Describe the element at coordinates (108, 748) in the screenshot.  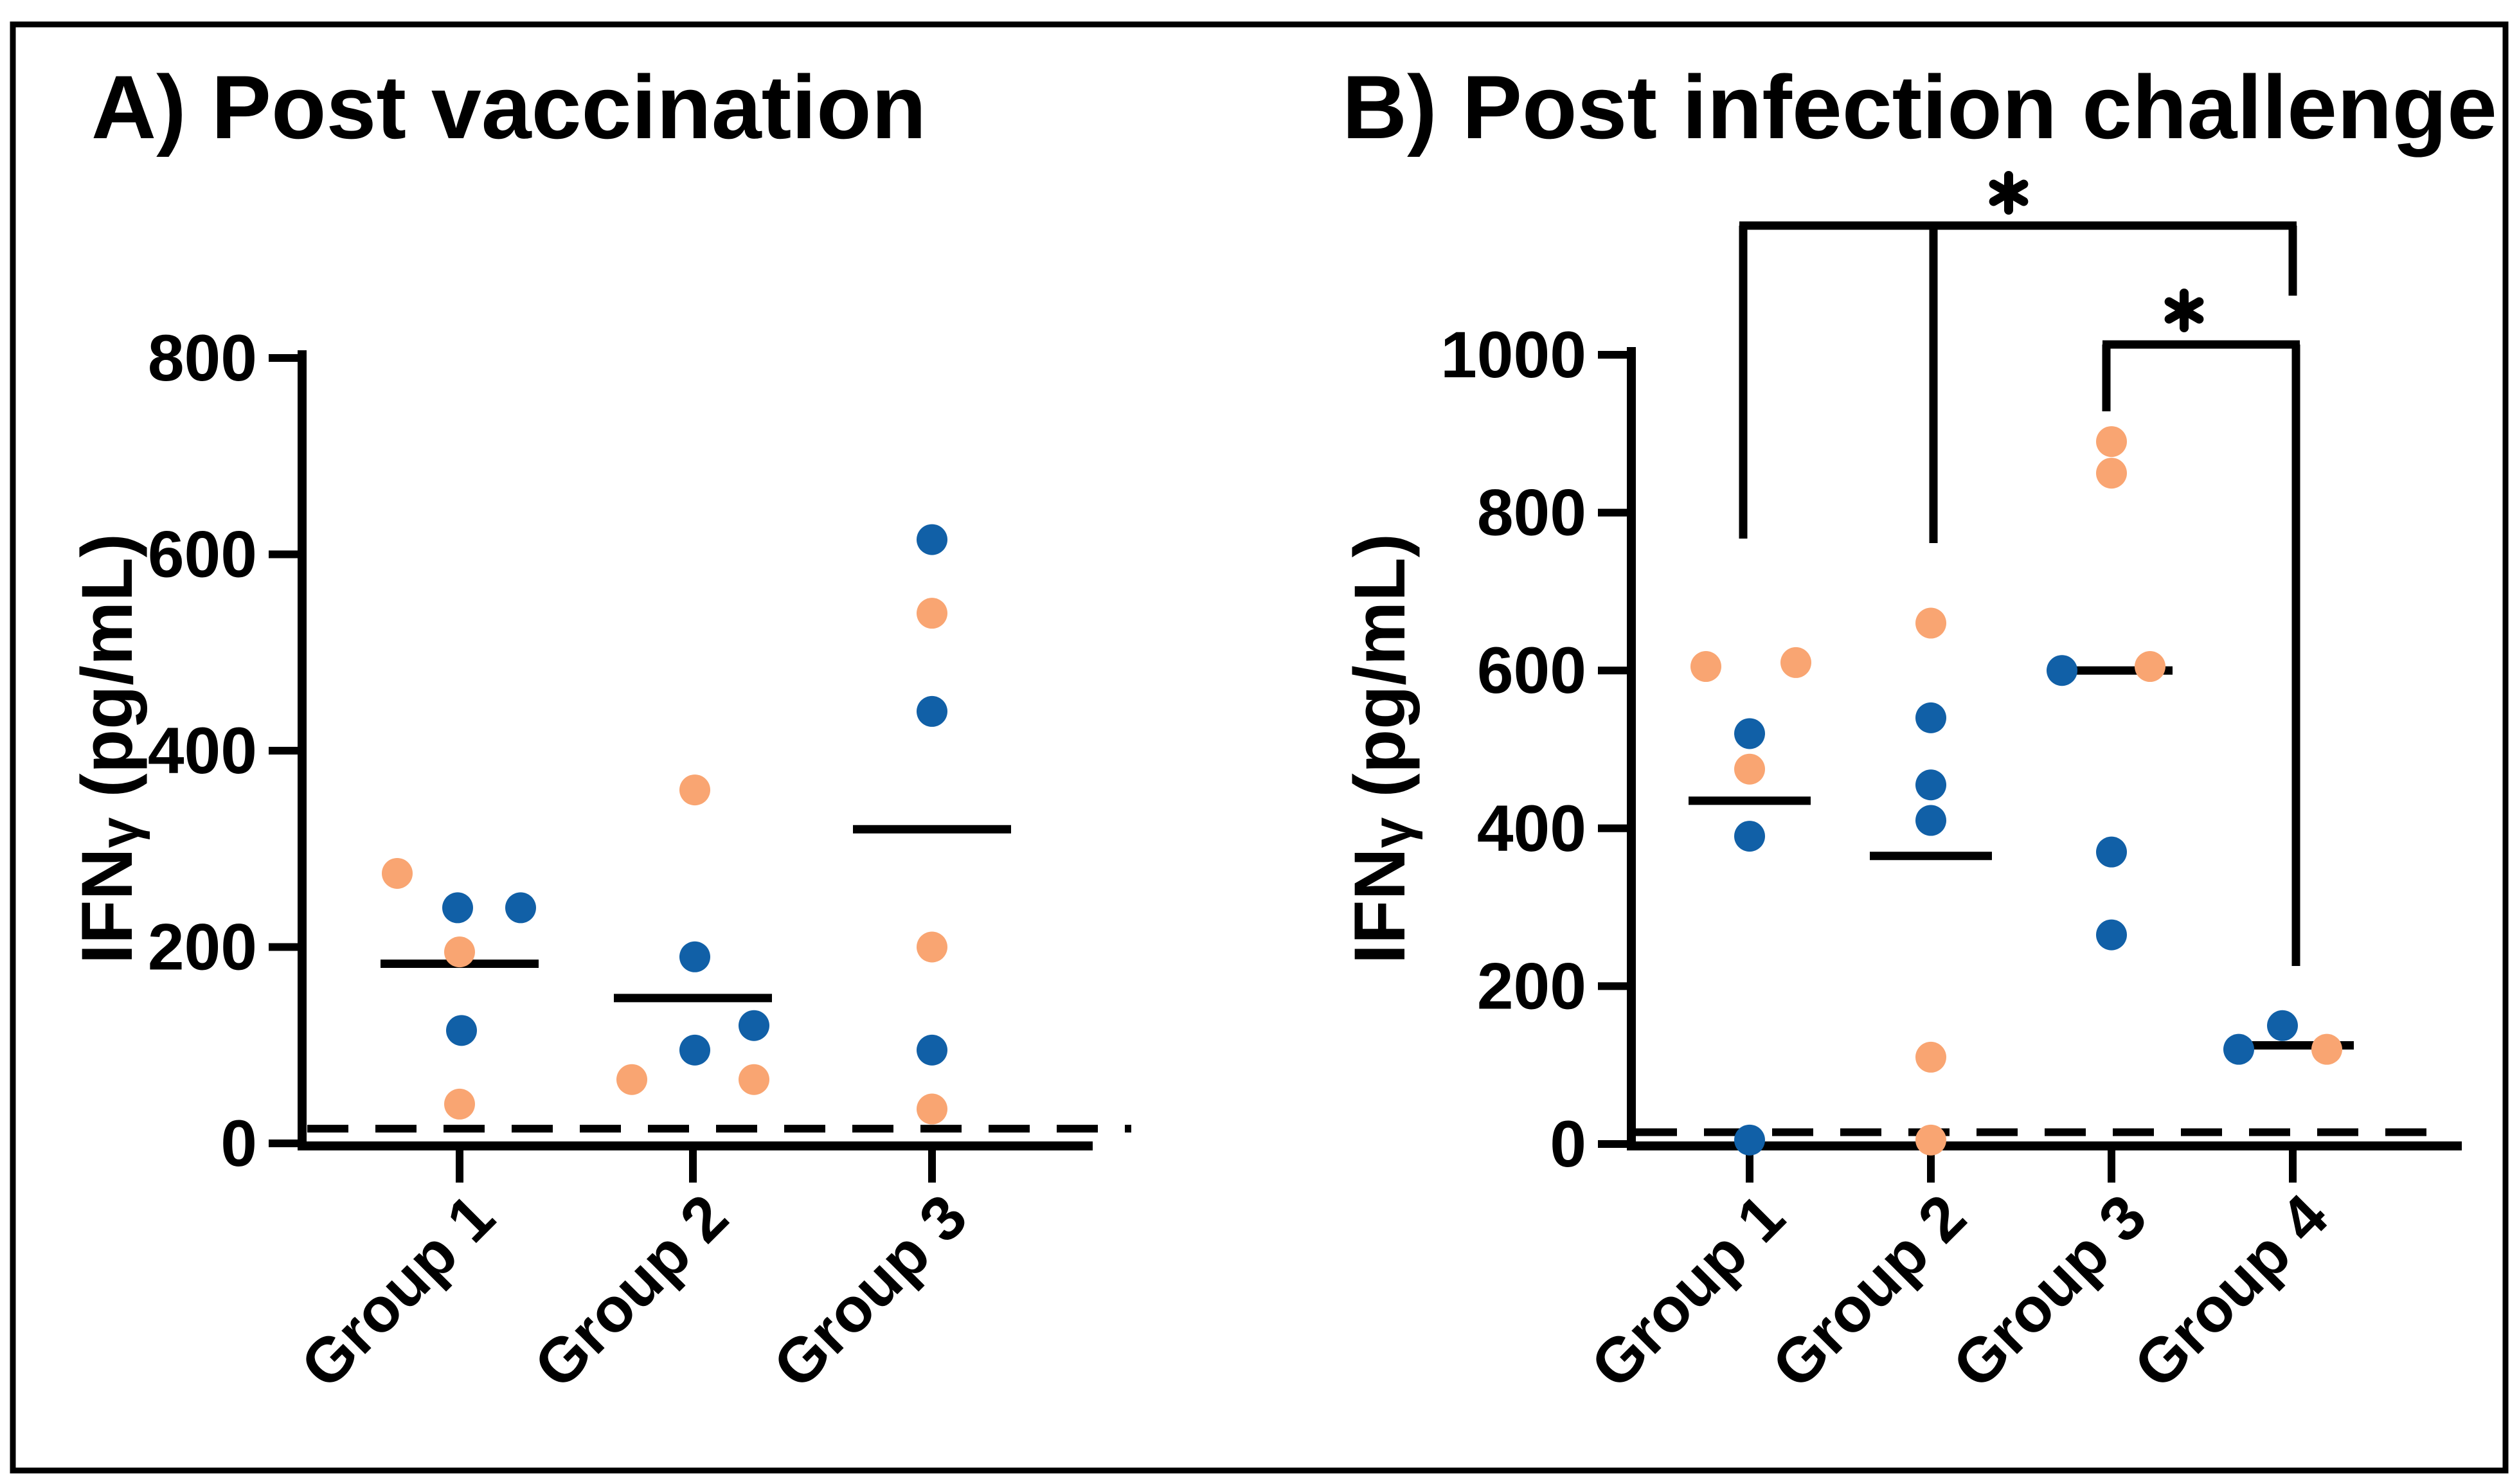
I see `panel-a-y-axis-label: IFNγ (pg/mL)` at that location.